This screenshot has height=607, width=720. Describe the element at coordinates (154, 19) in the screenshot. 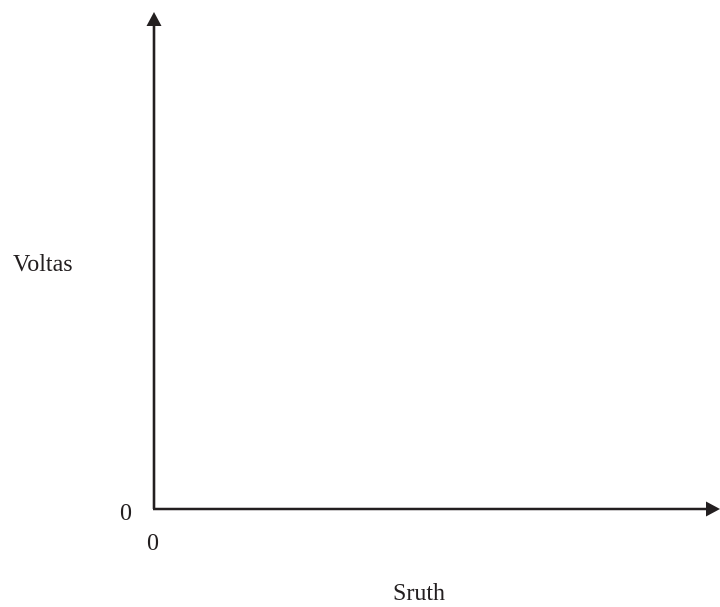

I see `y-axis-arrowhead` at that location.